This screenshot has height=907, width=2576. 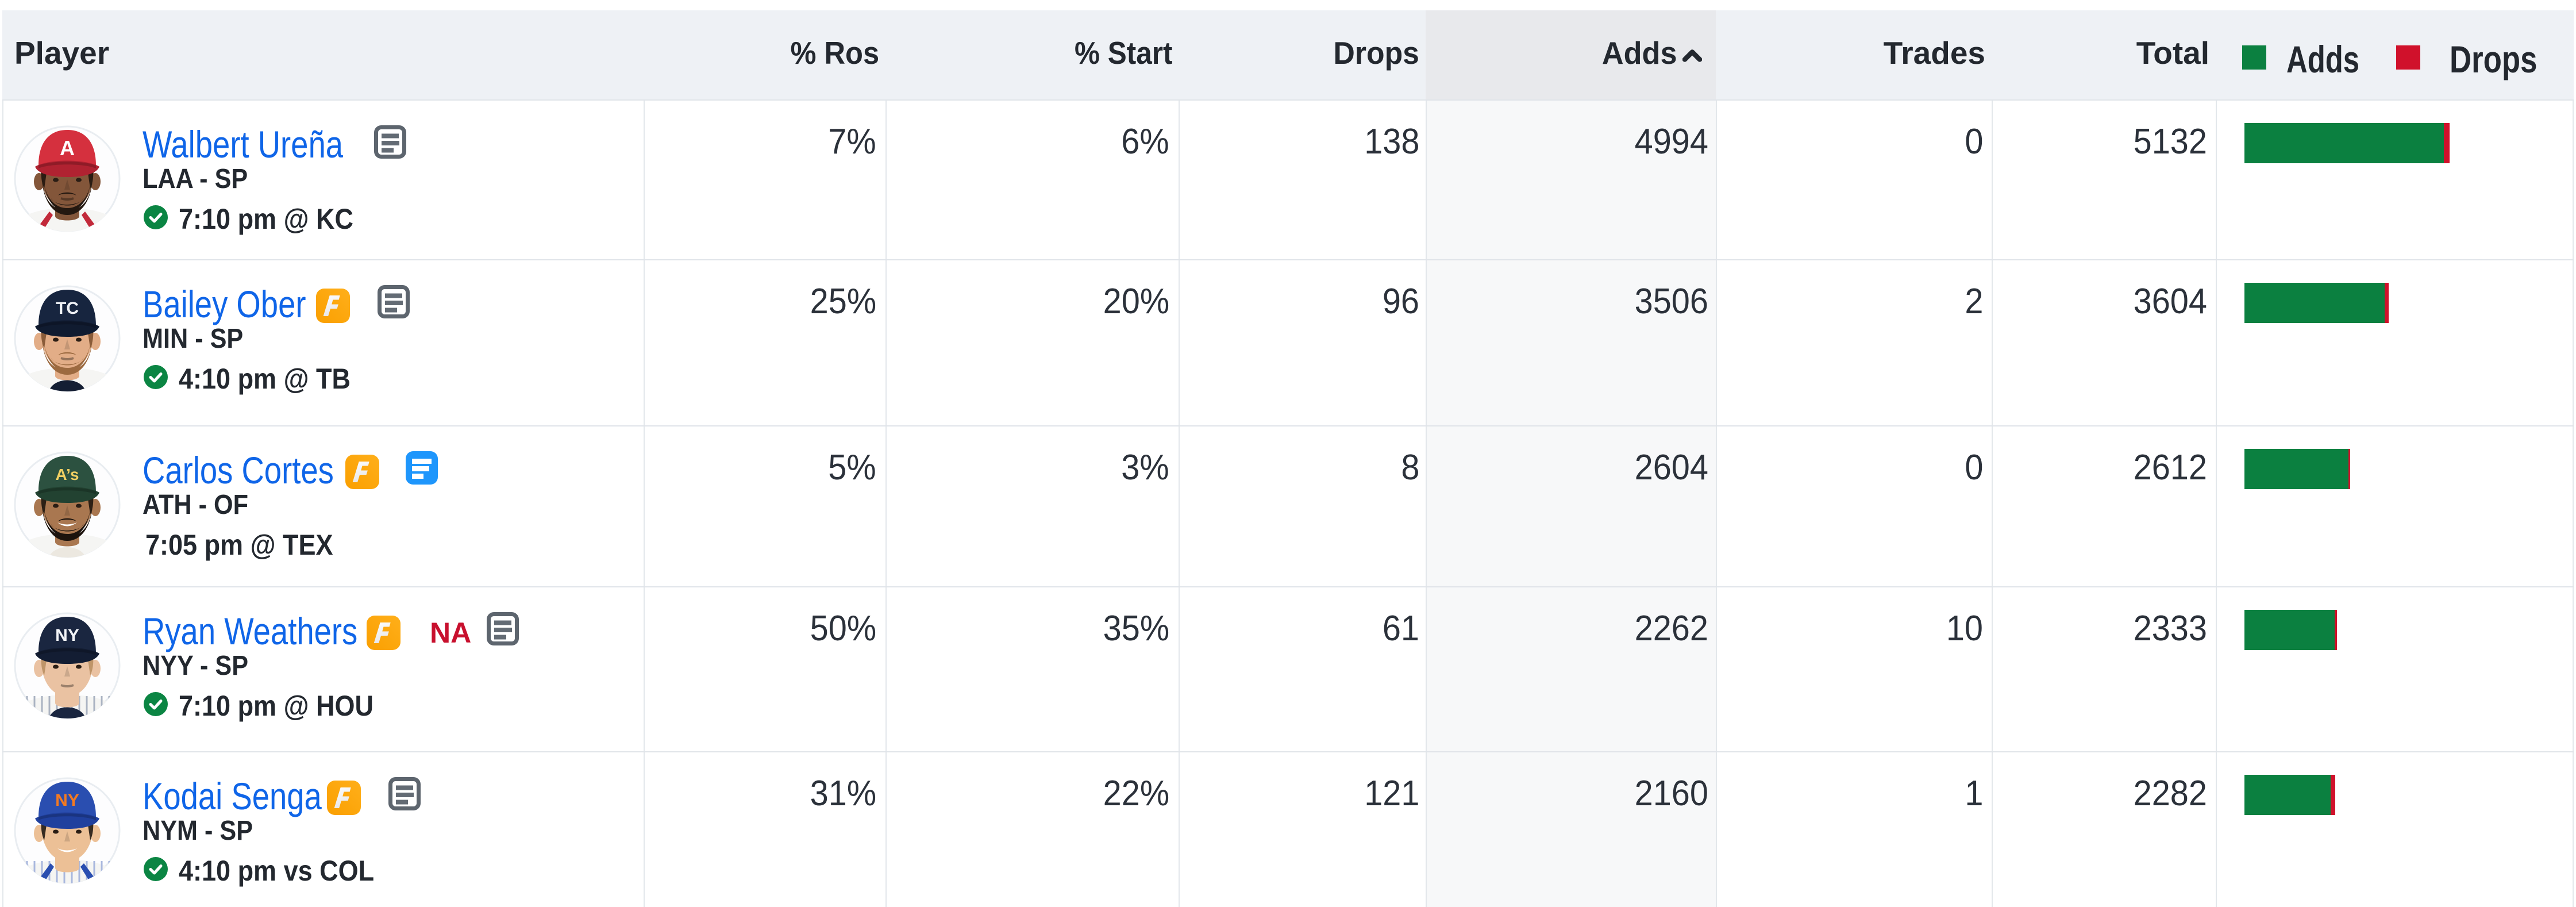 What do you see at coordinates (67, 475) in the screenshot?
I see `svg-text: A’s` at bounding box center [67, 475].